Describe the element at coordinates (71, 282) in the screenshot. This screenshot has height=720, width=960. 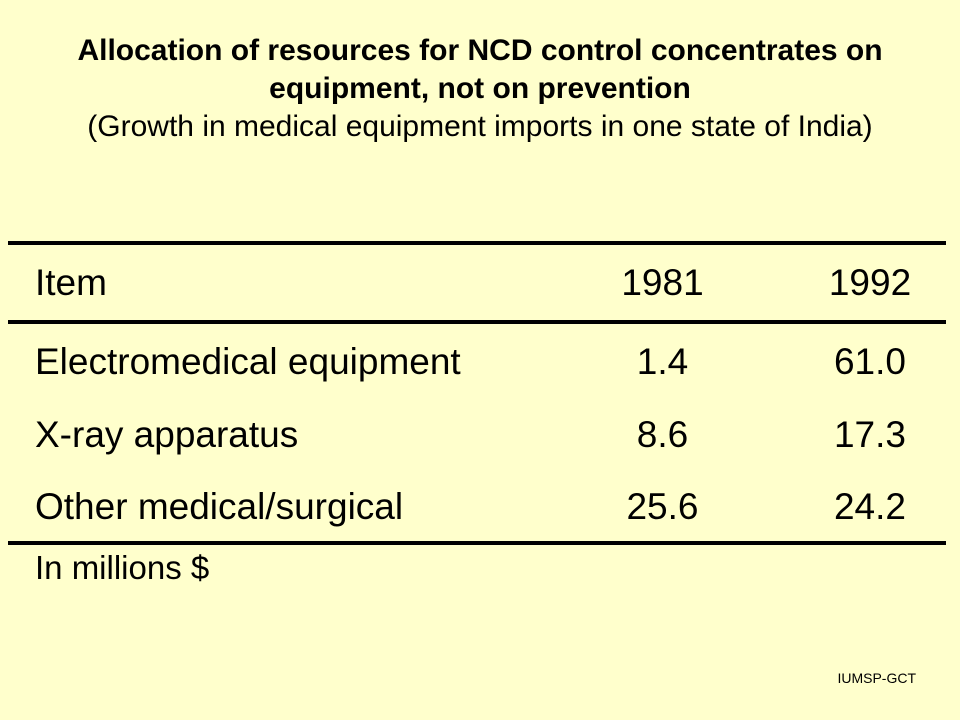
I see `header-item: Item` at that location.